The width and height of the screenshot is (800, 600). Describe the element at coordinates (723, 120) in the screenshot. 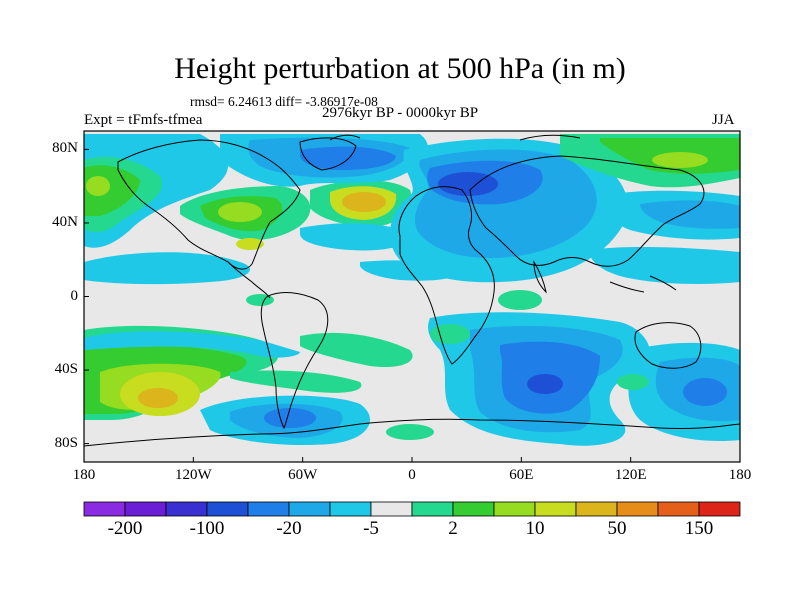

I see `season-label: JJA` at that location.